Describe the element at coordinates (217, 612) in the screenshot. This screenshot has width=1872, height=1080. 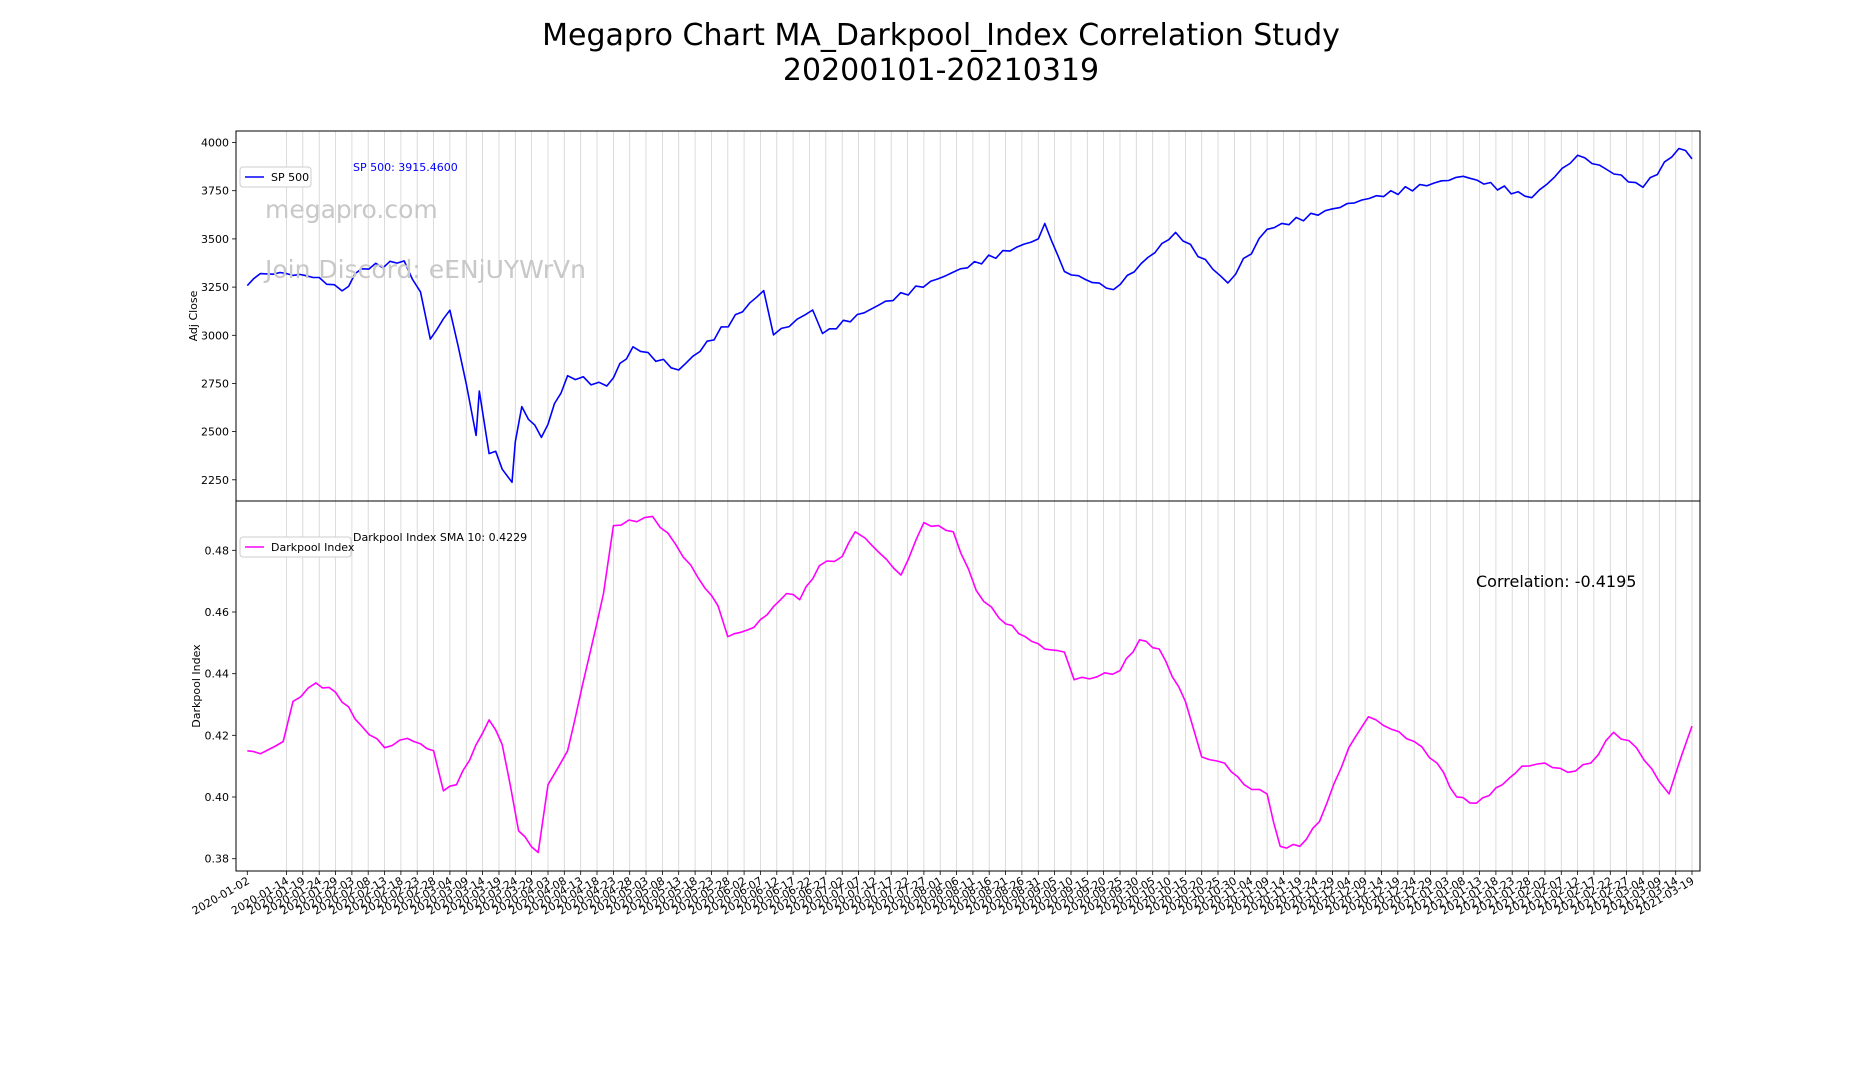
I see `darkpool-y-tick-label: 0.46` at that location.